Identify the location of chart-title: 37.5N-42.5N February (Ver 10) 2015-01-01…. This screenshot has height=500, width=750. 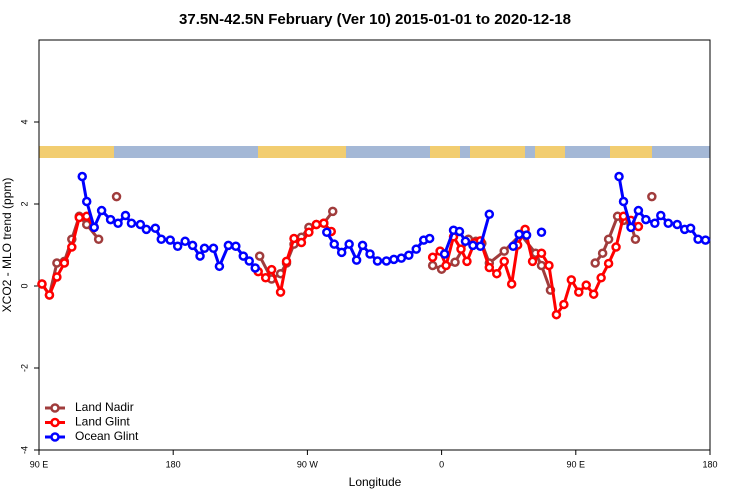
(375, 19).